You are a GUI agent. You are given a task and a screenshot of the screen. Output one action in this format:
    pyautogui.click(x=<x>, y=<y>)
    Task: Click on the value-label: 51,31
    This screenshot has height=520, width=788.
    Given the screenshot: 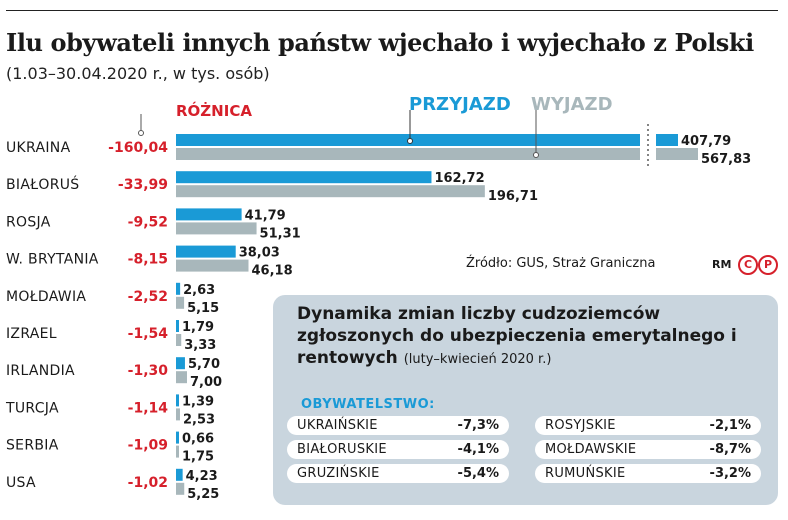 What is the action you would take?
    pyautogui.click(x=280, y=233)
    